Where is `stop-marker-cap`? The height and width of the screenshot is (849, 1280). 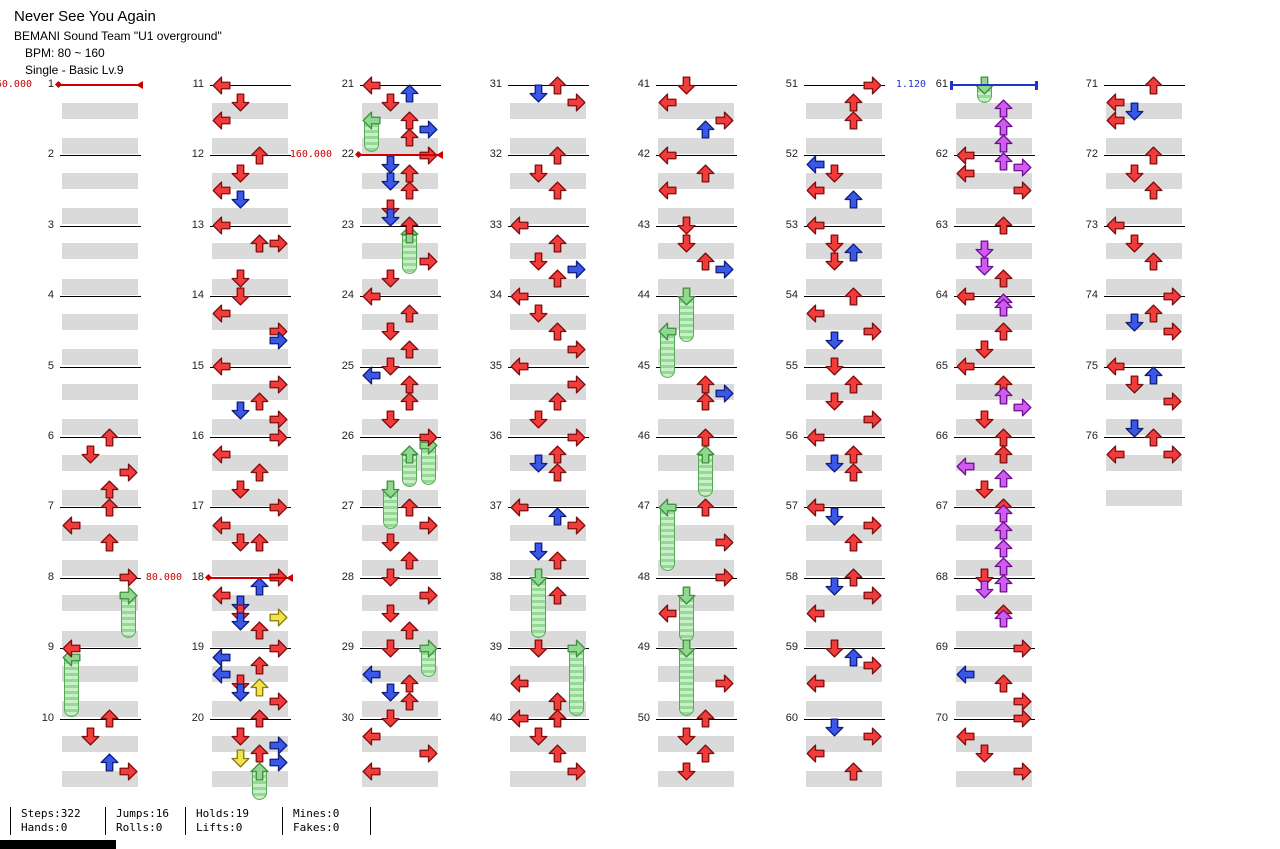 stop-marker-cap is located at coordinates (951, 85).